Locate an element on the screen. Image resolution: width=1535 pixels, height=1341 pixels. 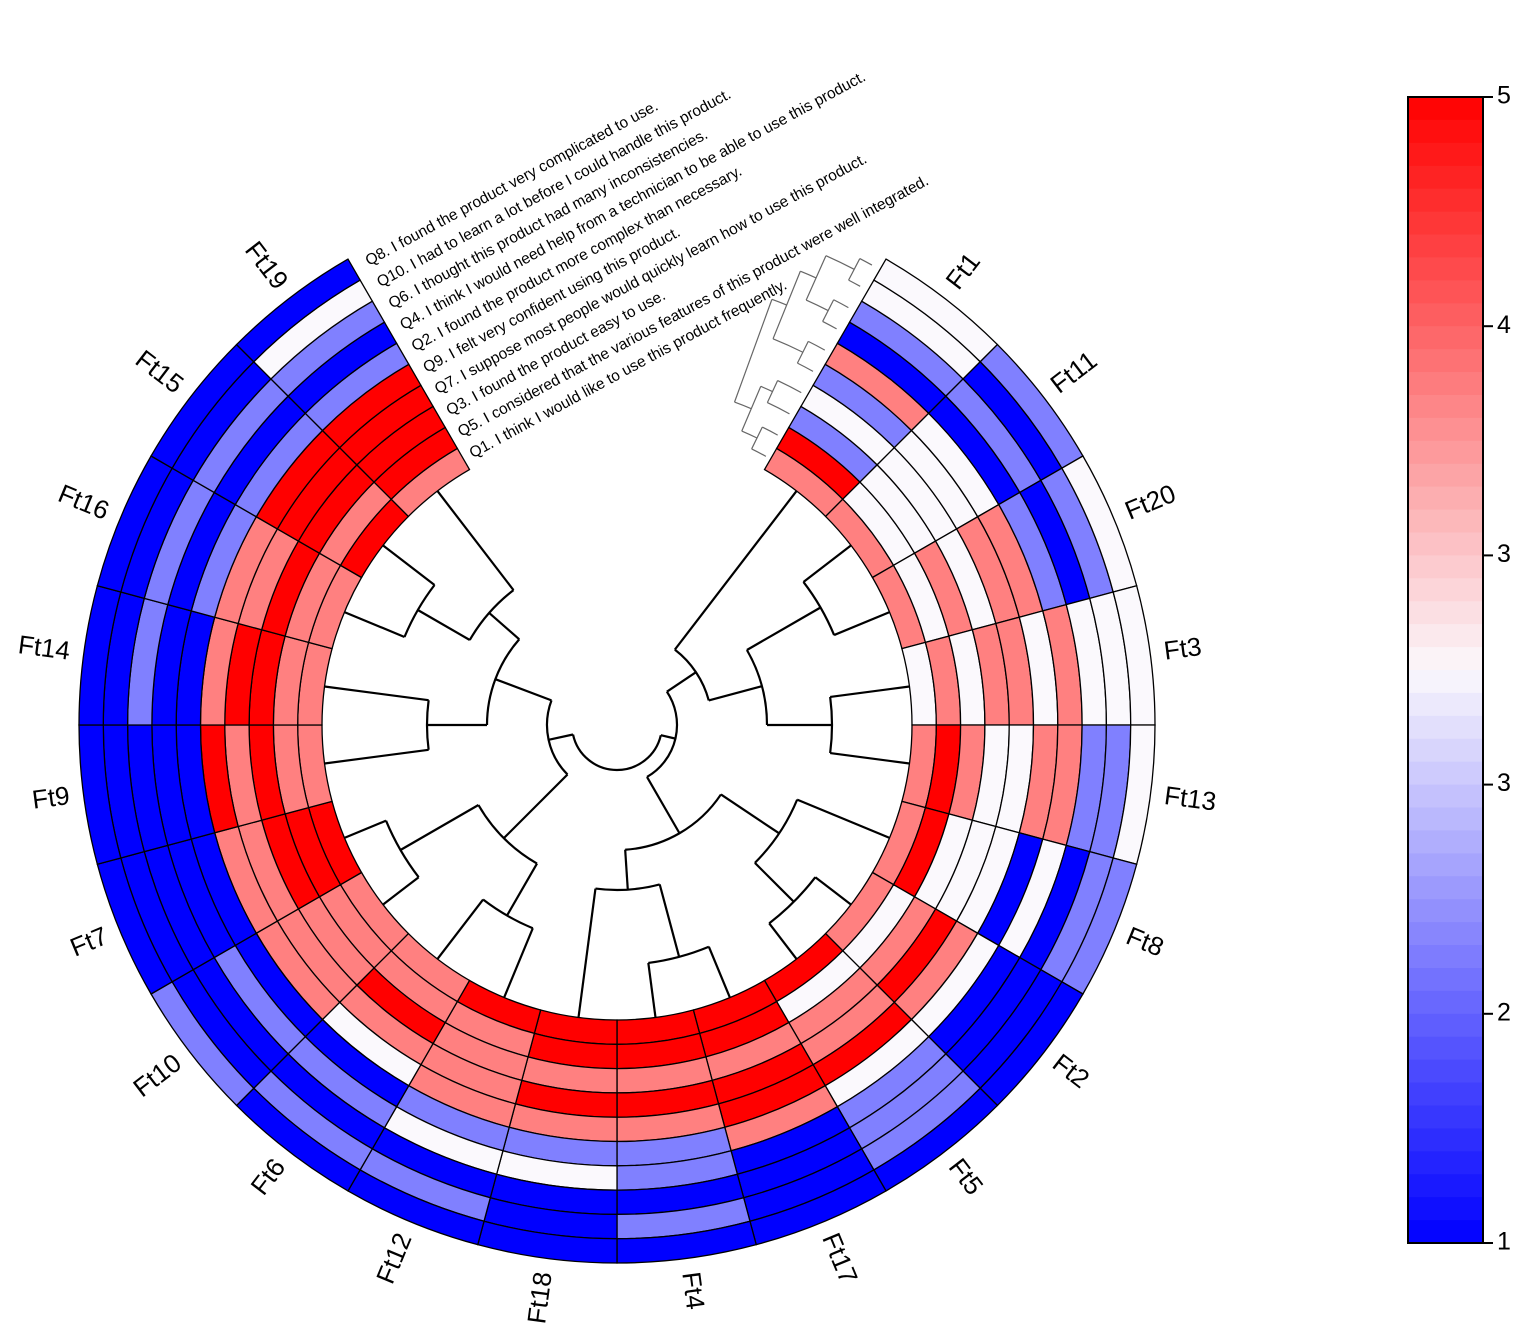
feature-label: Ft4 is located at coordinates (693, 1290).